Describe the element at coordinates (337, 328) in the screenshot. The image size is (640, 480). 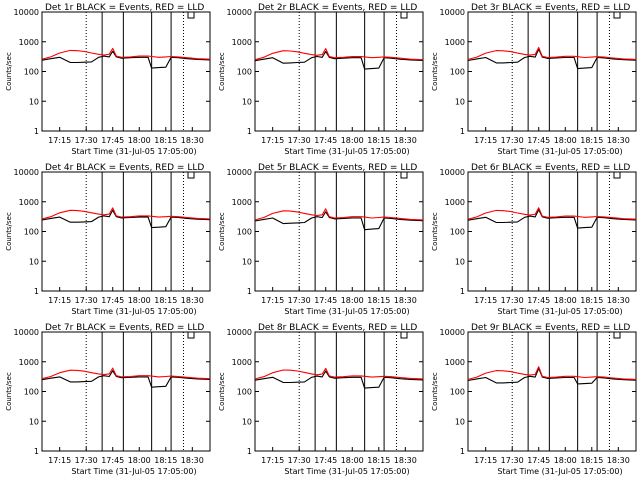
I see `chart-title: Det 8r BLACK = Events, RED = LLD` at that location.